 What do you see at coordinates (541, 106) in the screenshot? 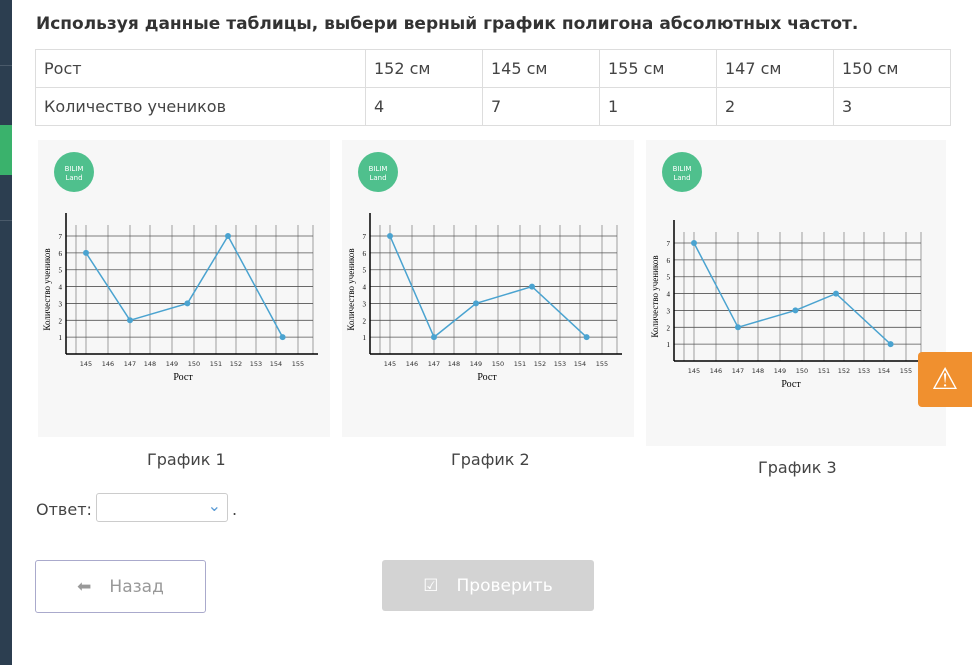
I see `table-cell: 7` at bounding box center [541, 106].